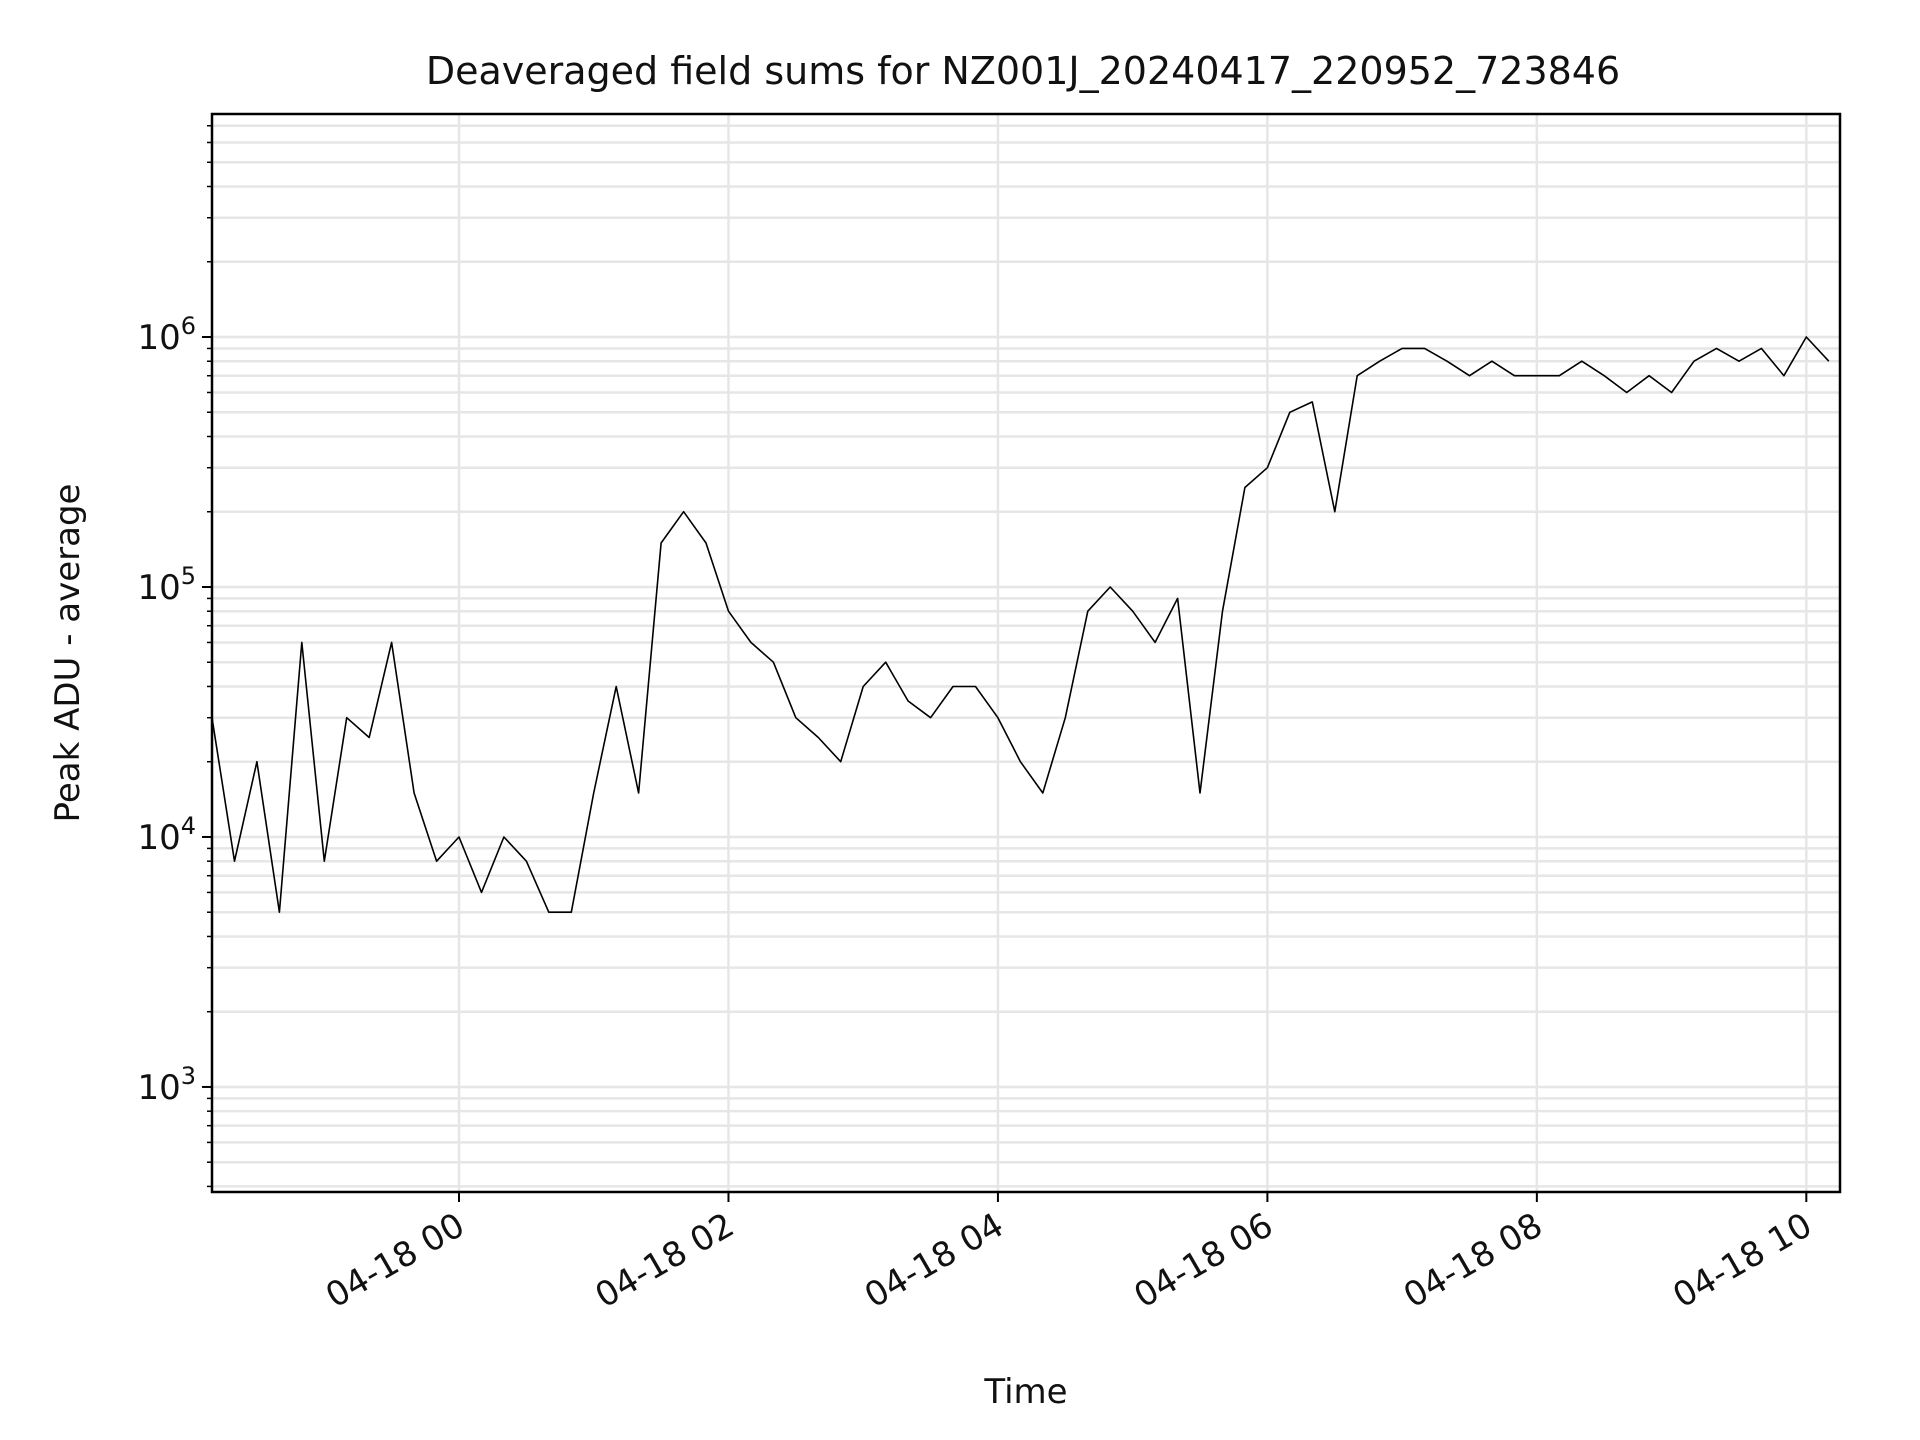  What do you see at coordinates (166, 835) in the screenshot?
I see `y-tick-label: 10⁴` at bounding box center [166, 835].